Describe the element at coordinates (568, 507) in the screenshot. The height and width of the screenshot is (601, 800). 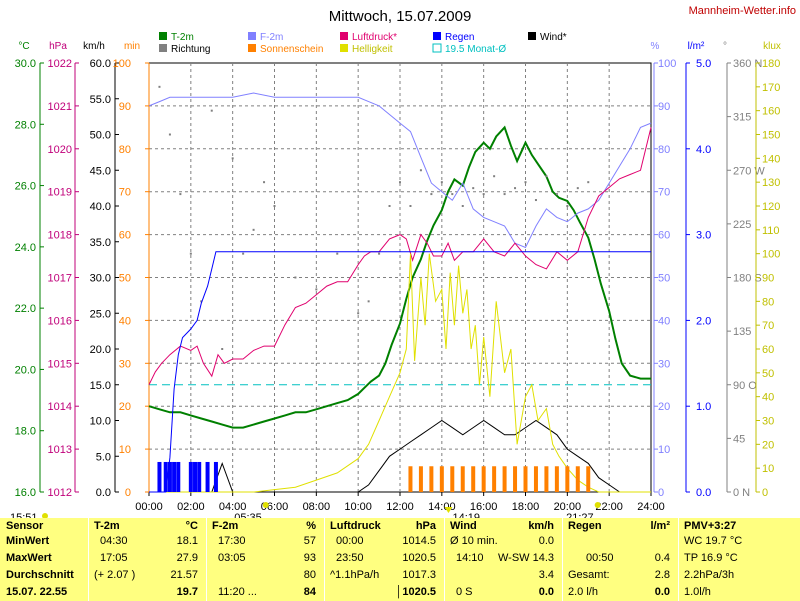
I see `x-tick-label: 20:00` at that location.